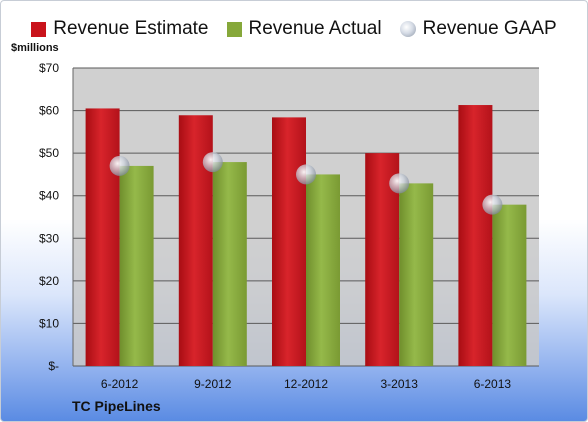 The width and height of the screenshot is (588, 422). I want to click on y-tick-label: $30, so click(49, 238).